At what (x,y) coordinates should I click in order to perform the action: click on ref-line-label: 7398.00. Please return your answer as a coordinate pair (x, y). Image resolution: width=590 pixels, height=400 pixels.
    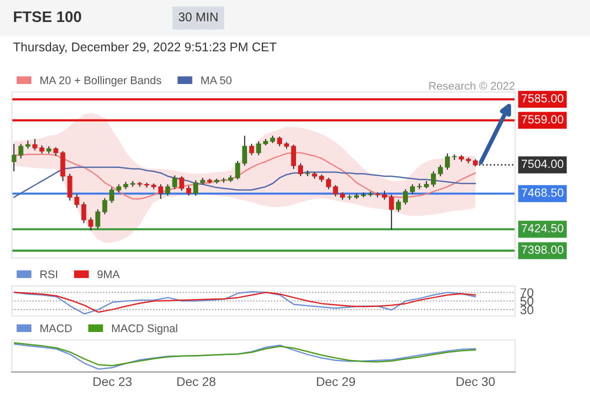
    Looking at the image, I should click on (543, 250).